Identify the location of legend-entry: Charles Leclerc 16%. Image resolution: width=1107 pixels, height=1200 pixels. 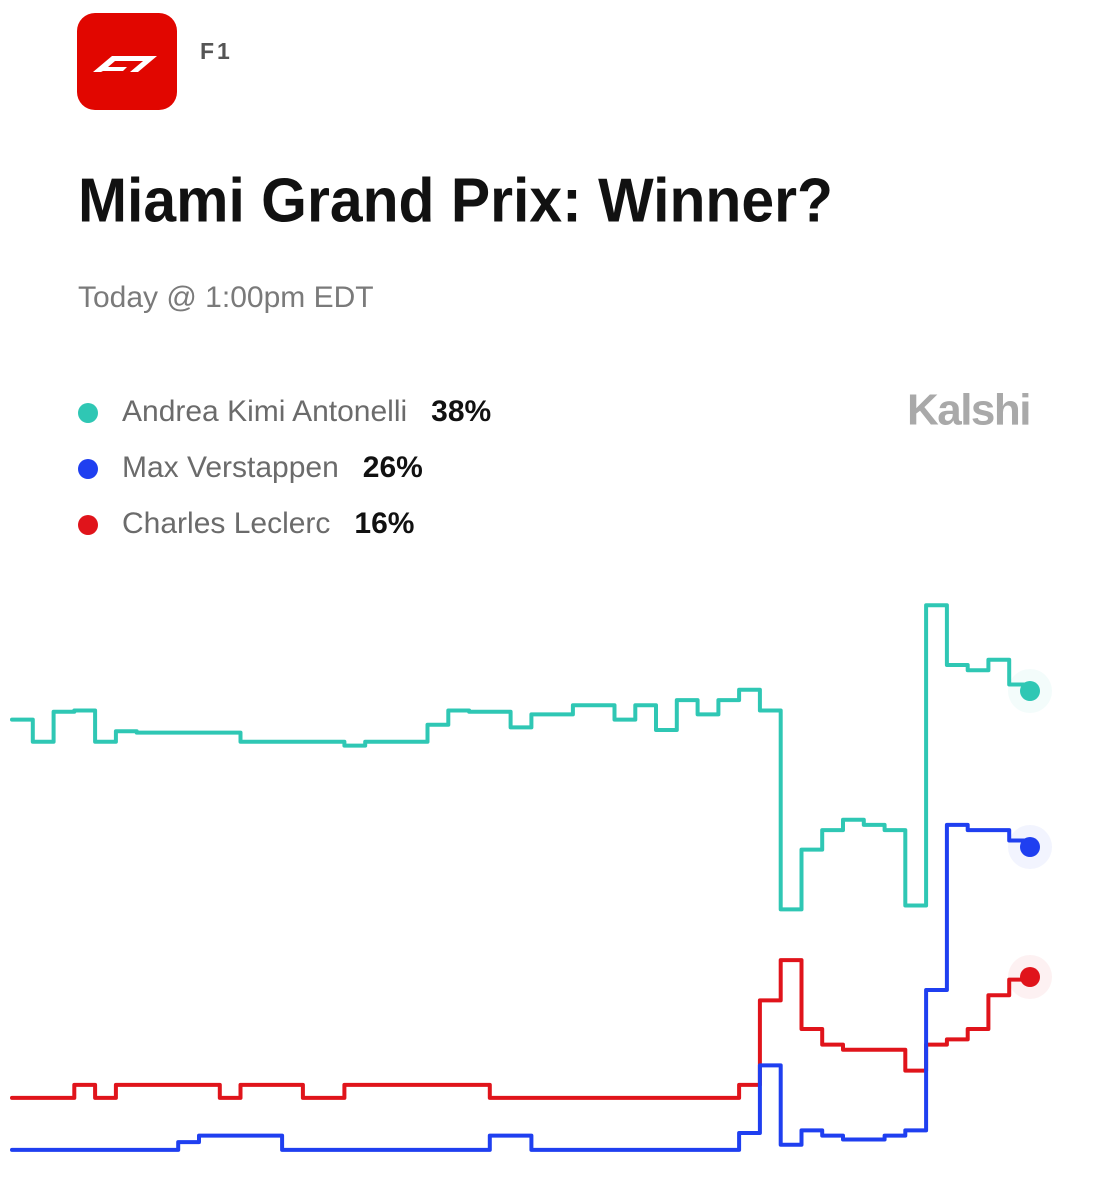
(268, 523).